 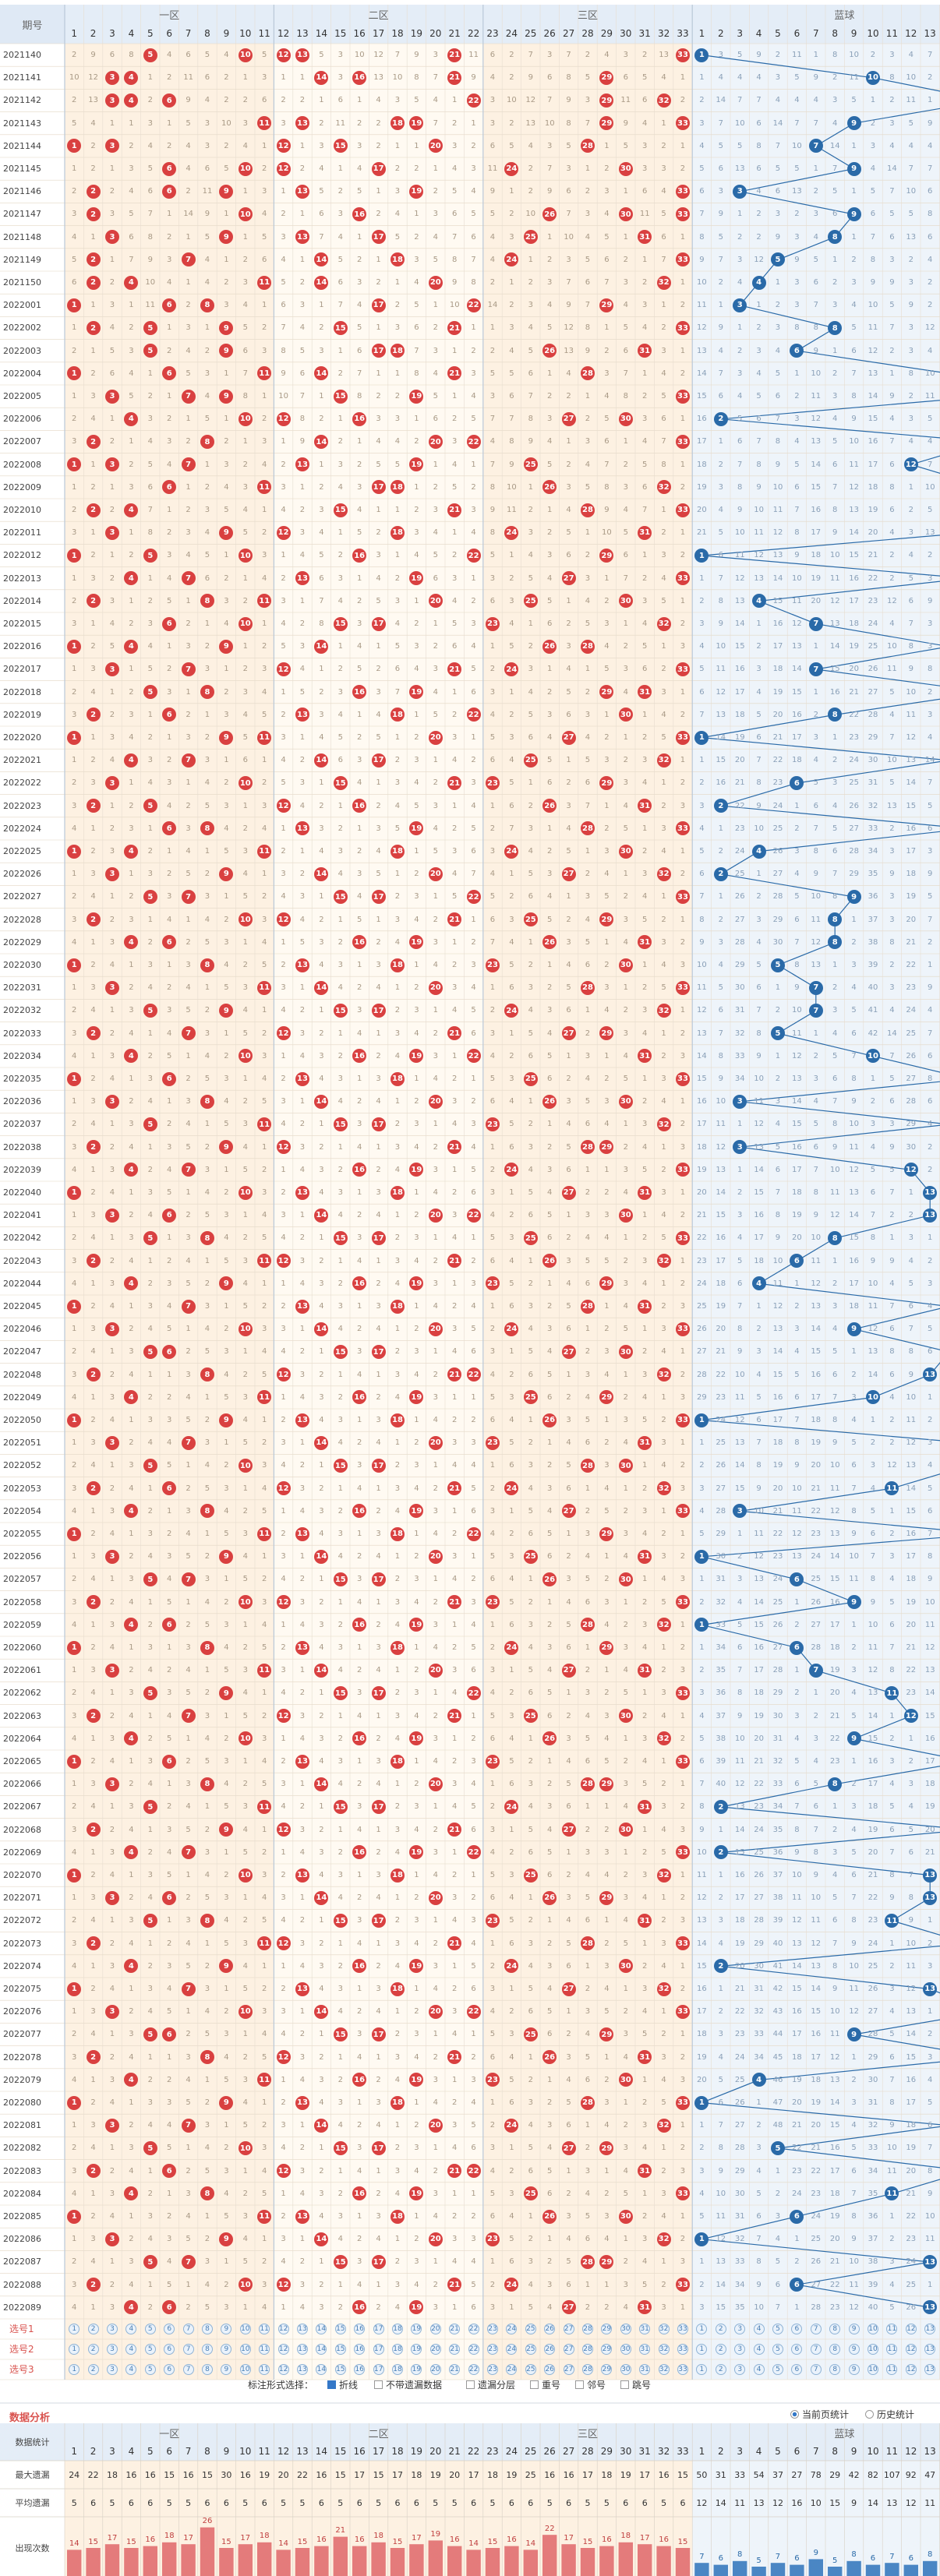 What do you see at coordinates (227, 1420) in the screenshot?
I see `red-ball: 9` at bounding box center [227, 1420].